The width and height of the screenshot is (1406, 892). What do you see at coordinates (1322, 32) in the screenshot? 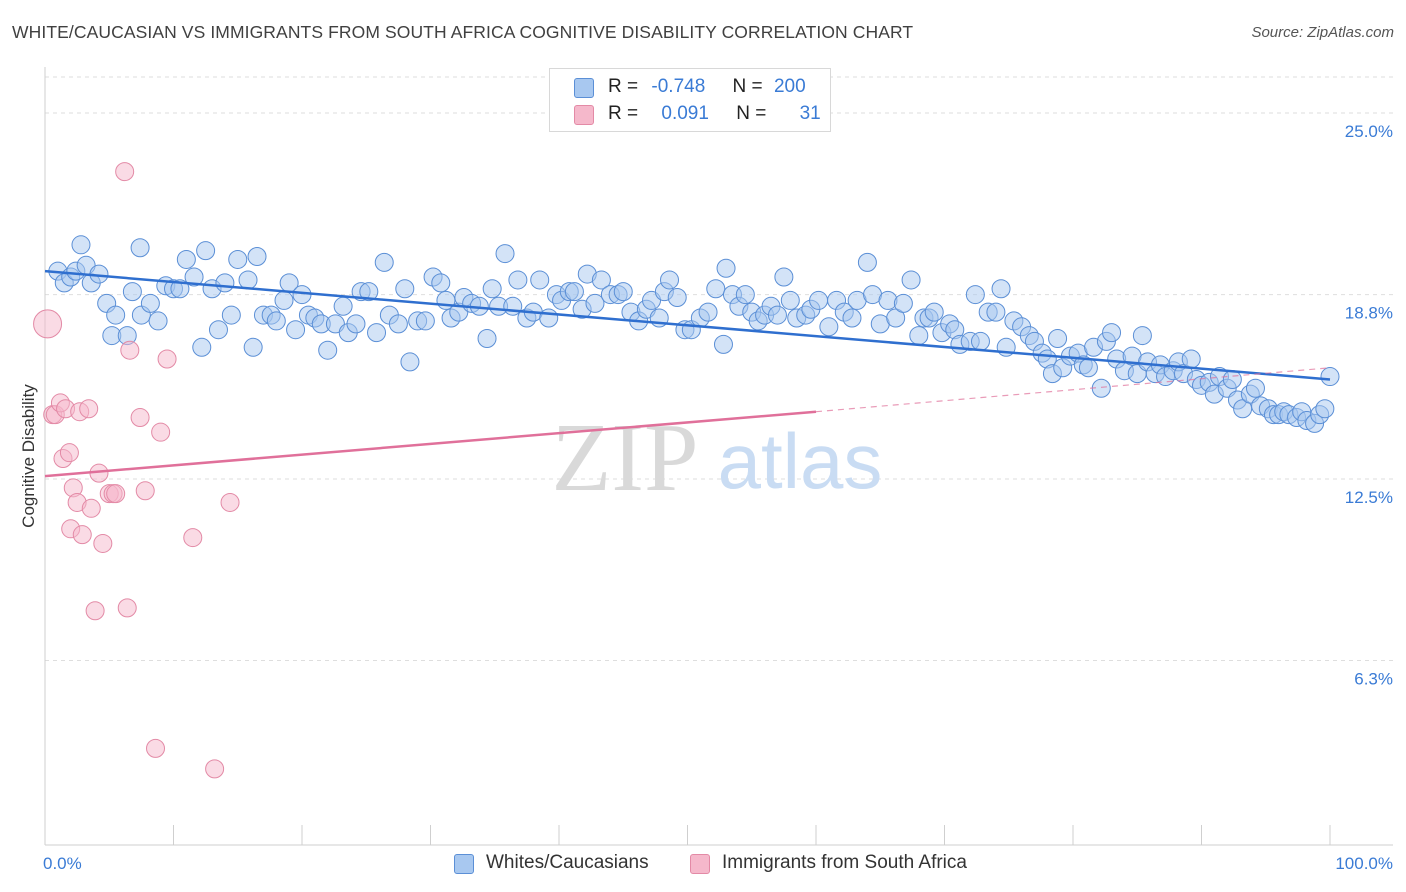
I see `chart-source: Source: ZipAtlas.com` at bounding box center [1322, 32].